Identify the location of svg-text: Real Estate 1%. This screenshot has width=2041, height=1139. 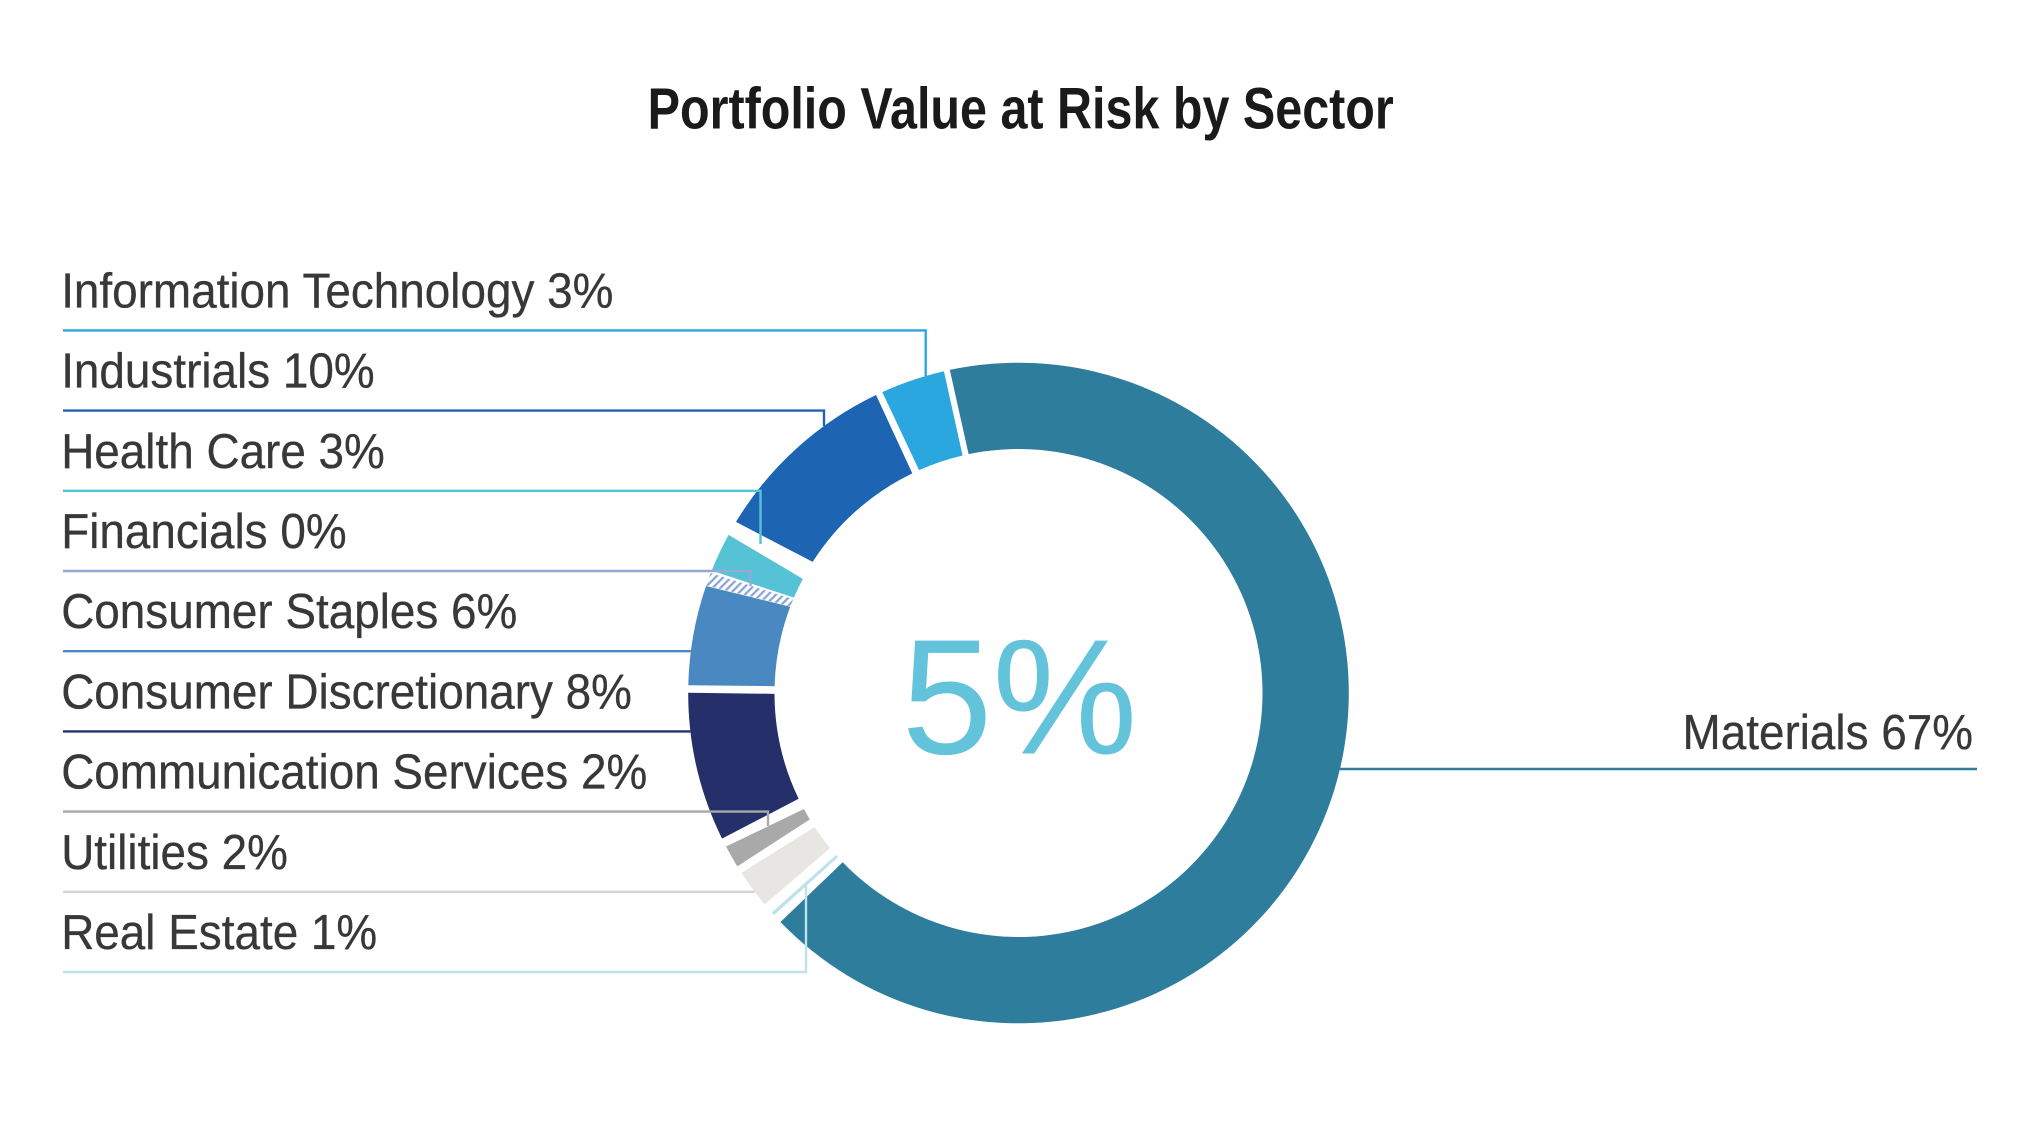
(219, 933).